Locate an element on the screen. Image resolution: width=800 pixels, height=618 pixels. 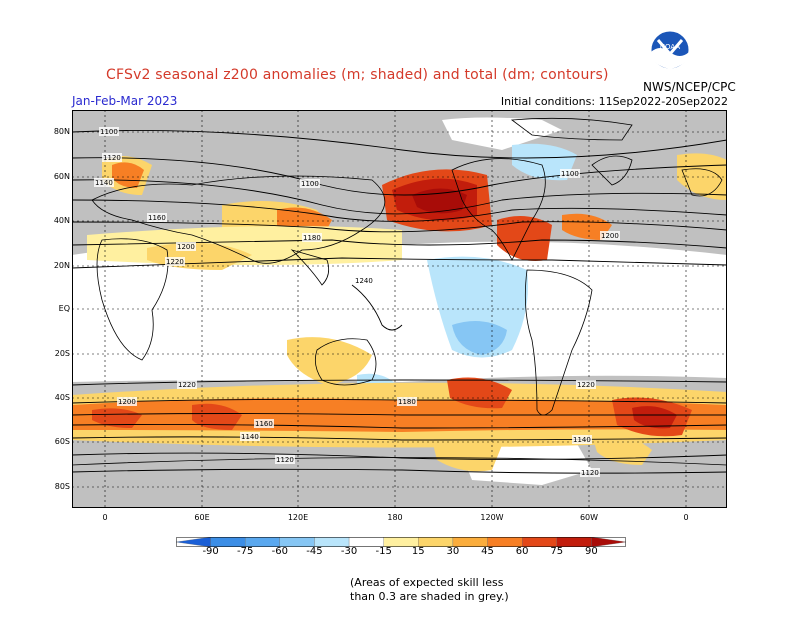
lat-label: 20S is located at coordinates (62, 353).